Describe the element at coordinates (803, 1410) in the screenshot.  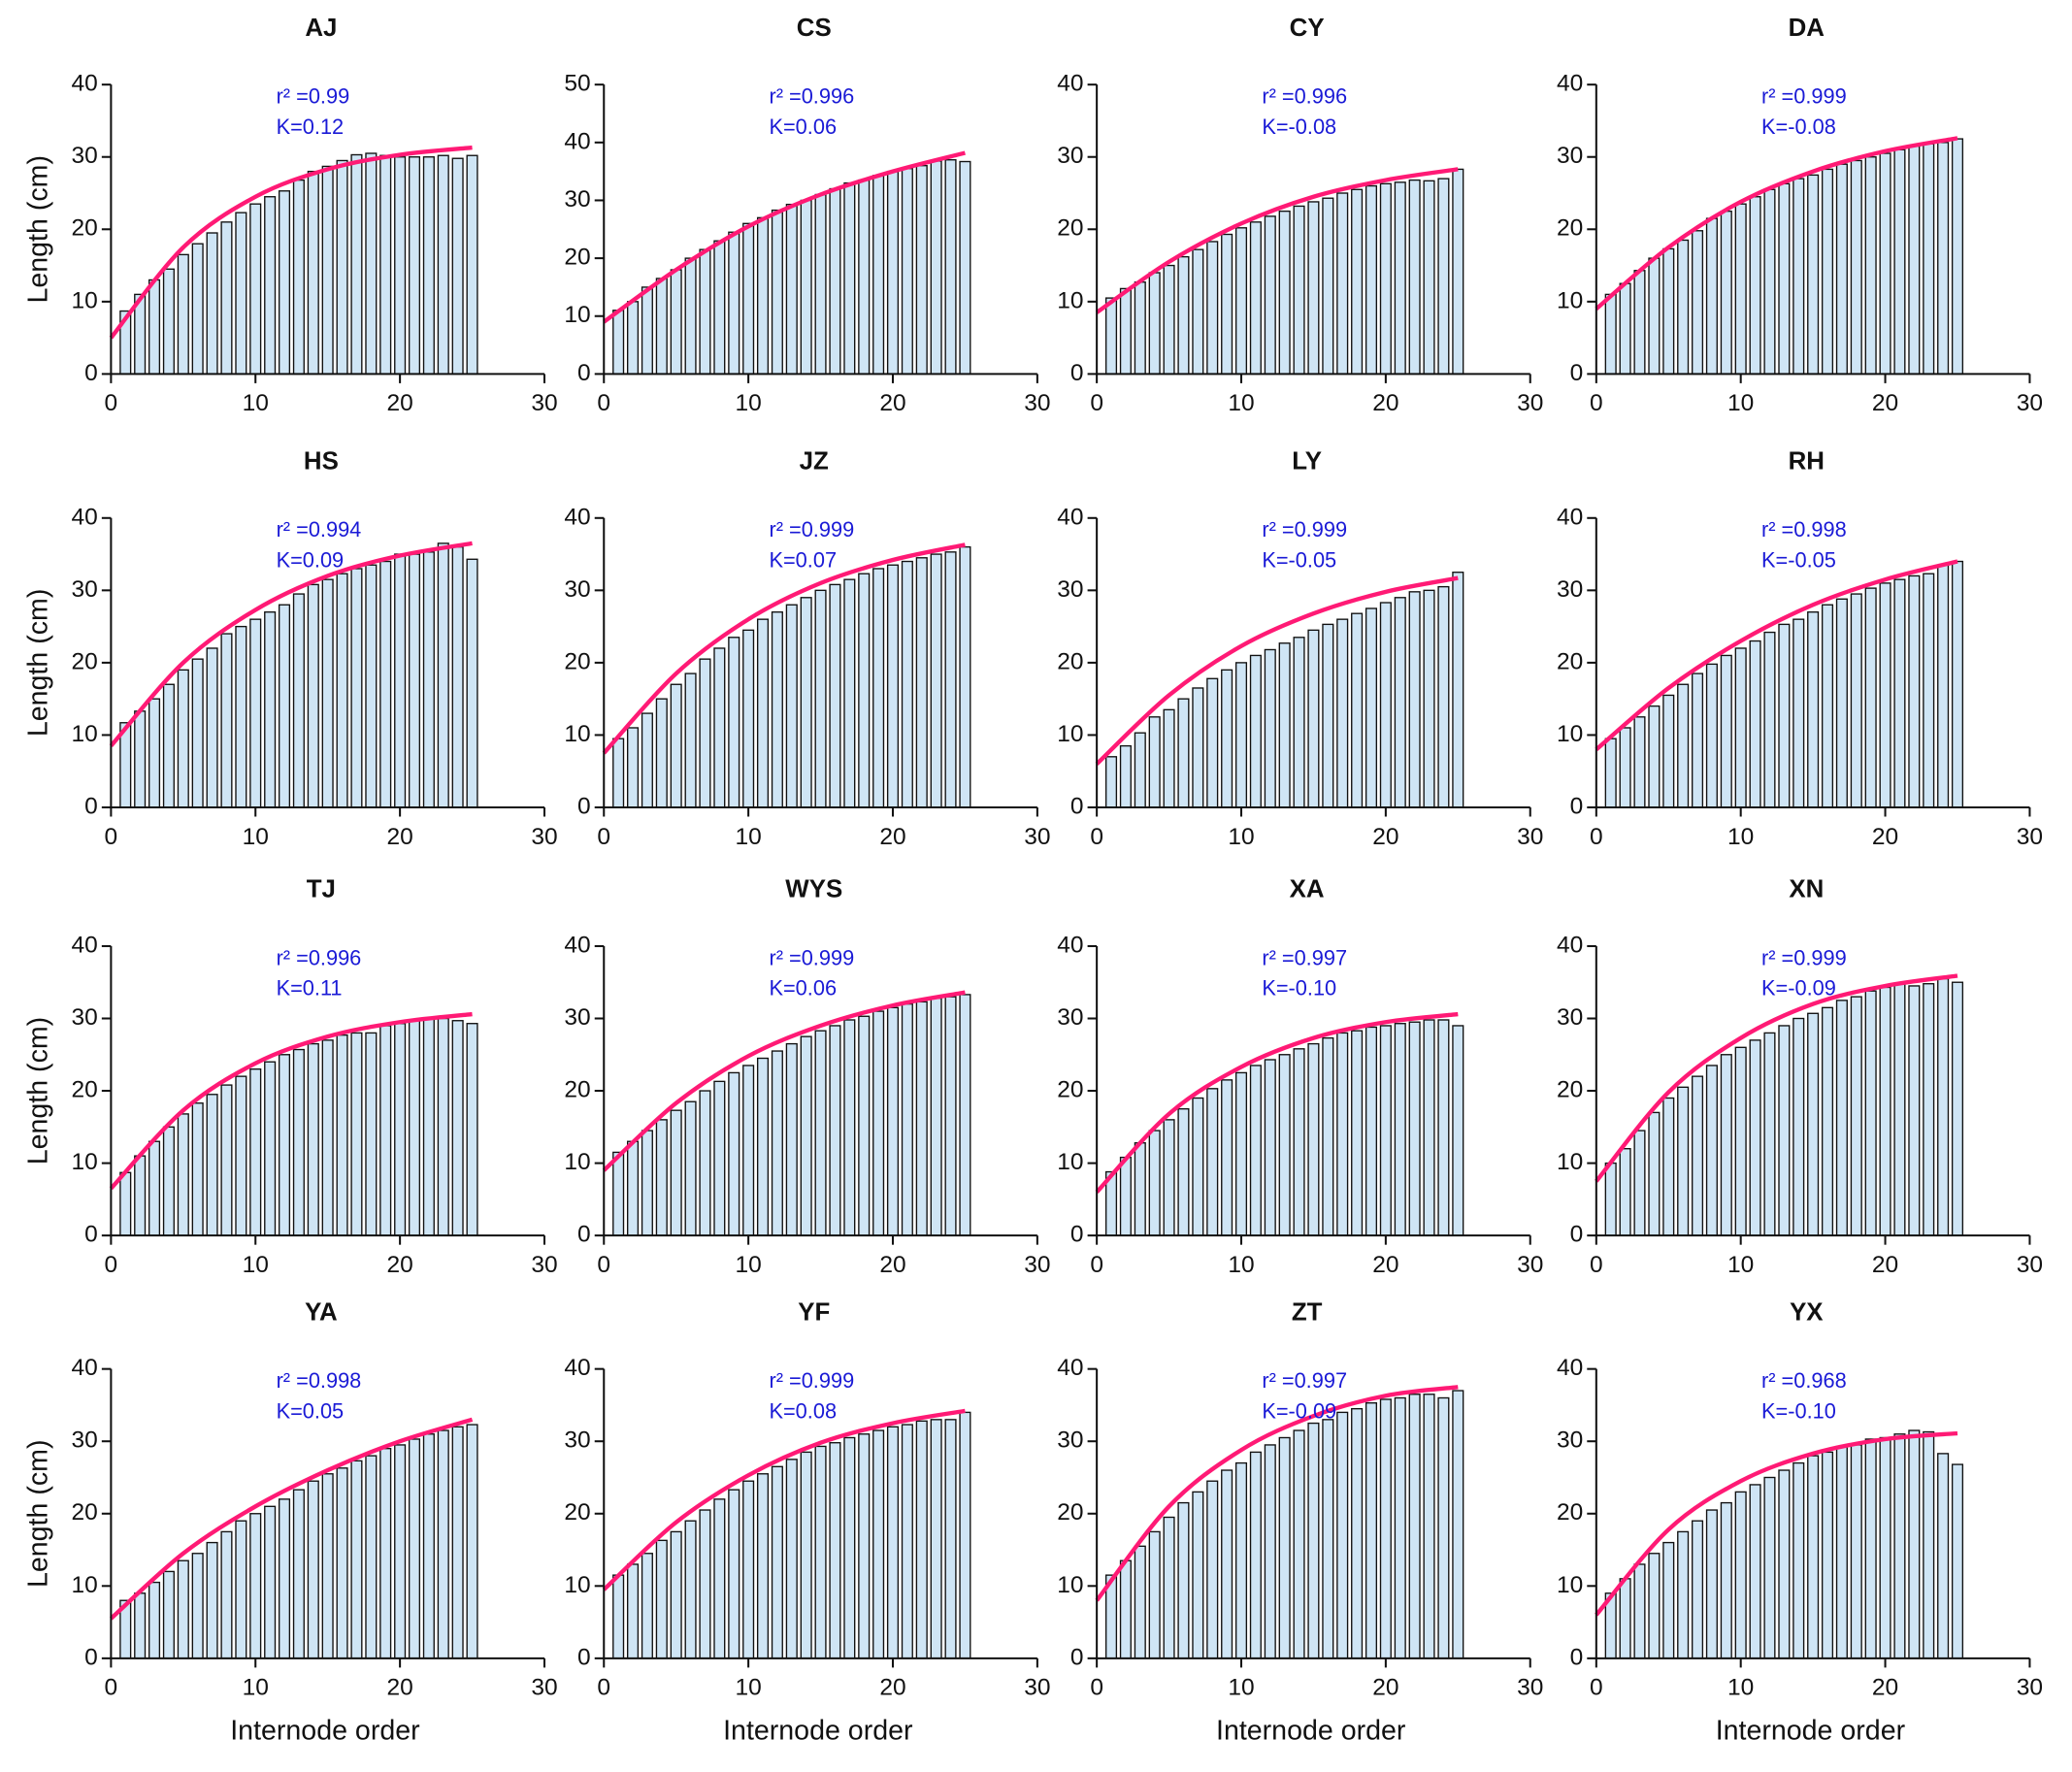
I see `annotation: K=0.08` at that location.